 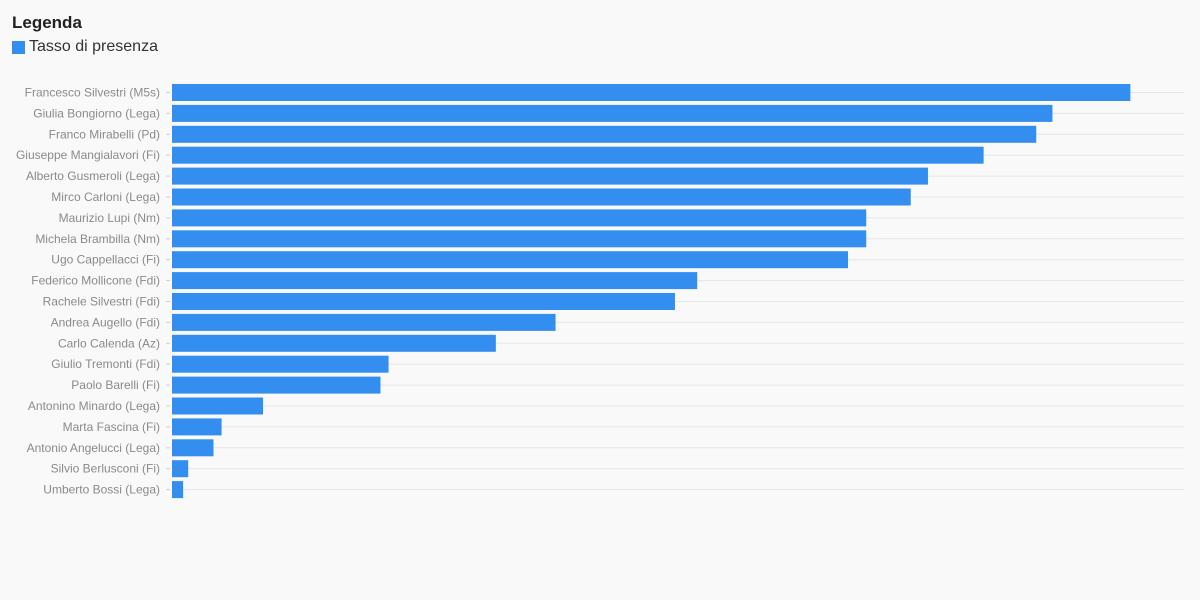 I want to click on y-tick-label: Carlo Calenda (Az), so click(x=109, y=343).